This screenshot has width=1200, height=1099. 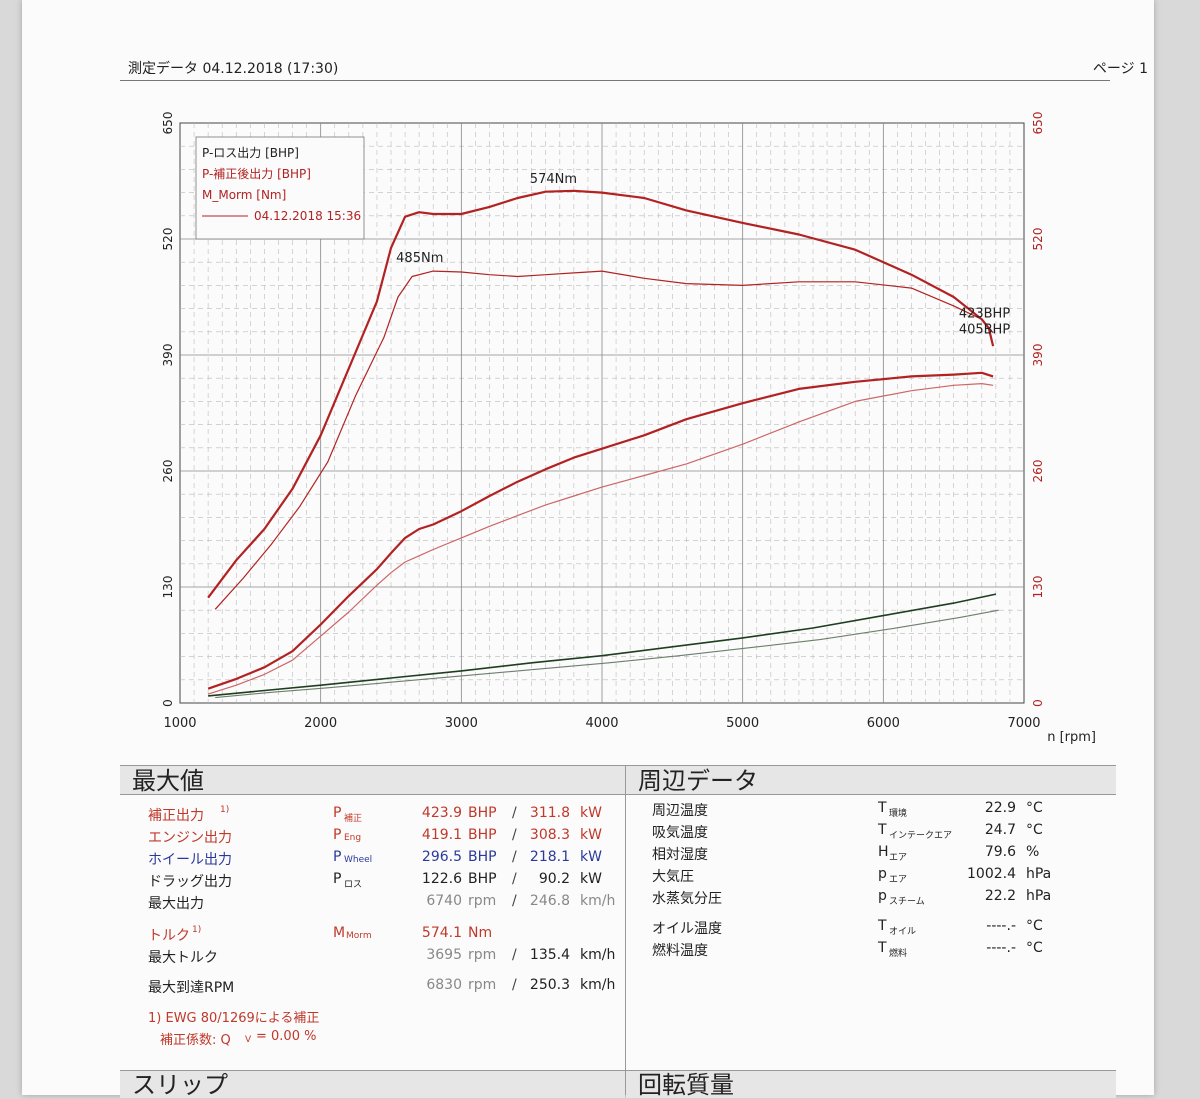 I want to click on value-primary: 296.5, so click(x=441, y=857).